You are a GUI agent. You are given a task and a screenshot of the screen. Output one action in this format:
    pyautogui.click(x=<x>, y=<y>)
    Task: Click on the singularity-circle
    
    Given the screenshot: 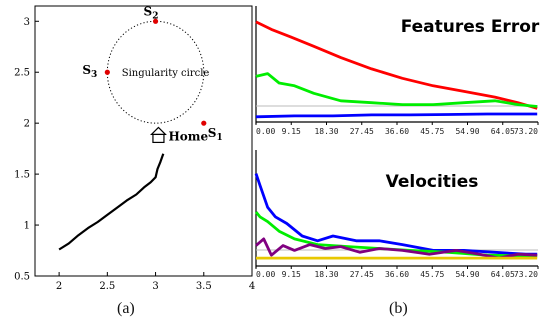 What is the action you would take?
    pyautogui.click(x=155, y=72)
    